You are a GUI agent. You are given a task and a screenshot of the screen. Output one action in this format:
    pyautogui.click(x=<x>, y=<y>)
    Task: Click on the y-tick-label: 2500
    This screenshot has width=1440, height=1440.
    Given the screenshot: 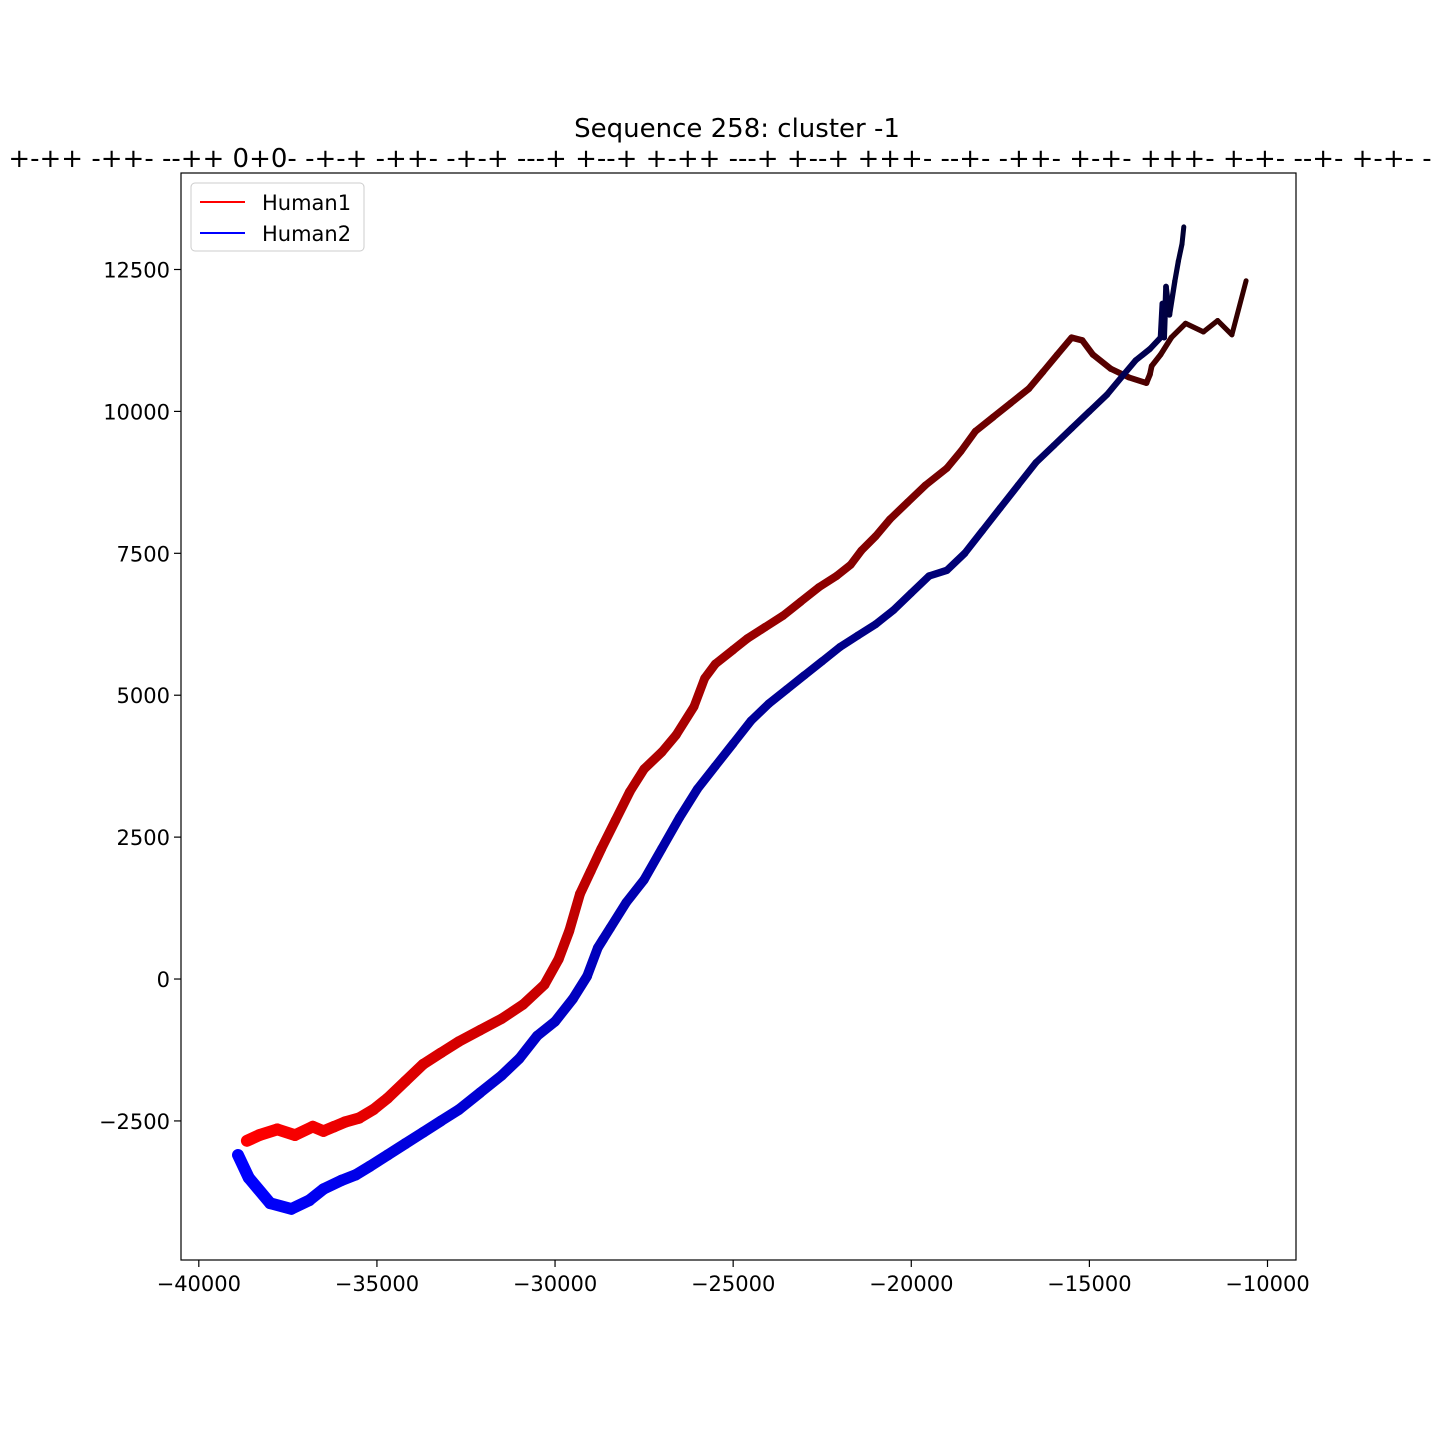 What is the action you would take?
    pyautogui.click(x=143, y=838)
    